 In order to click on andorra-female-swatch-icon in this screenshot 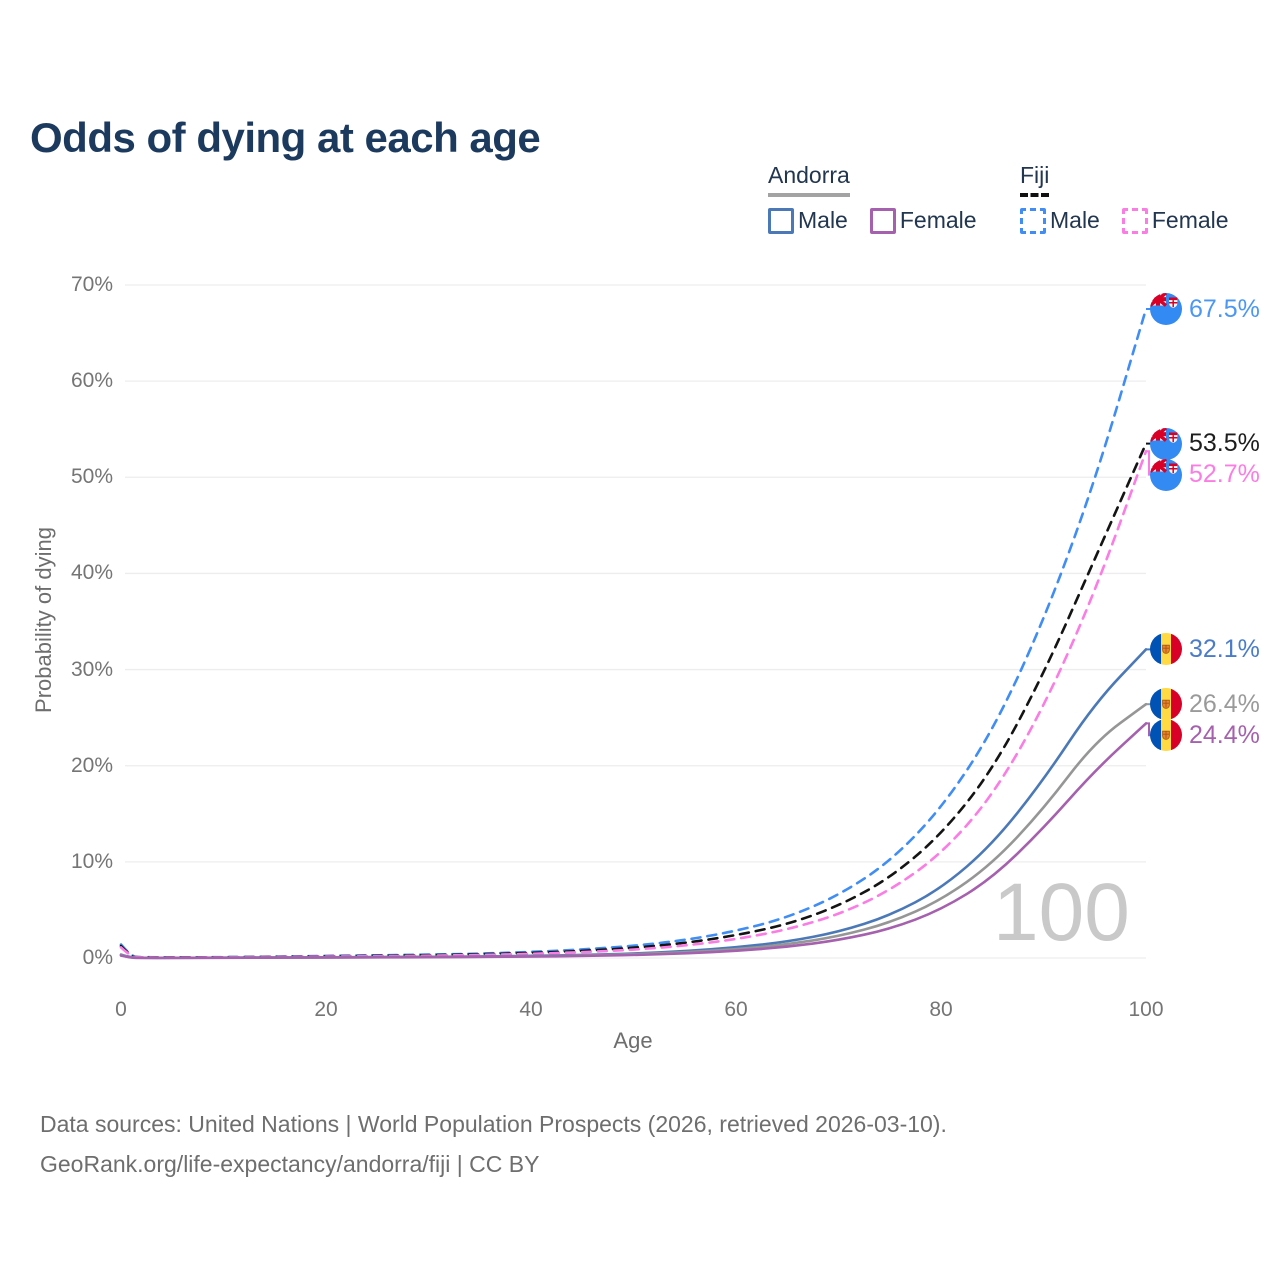, I will do `click(882, 220)`.